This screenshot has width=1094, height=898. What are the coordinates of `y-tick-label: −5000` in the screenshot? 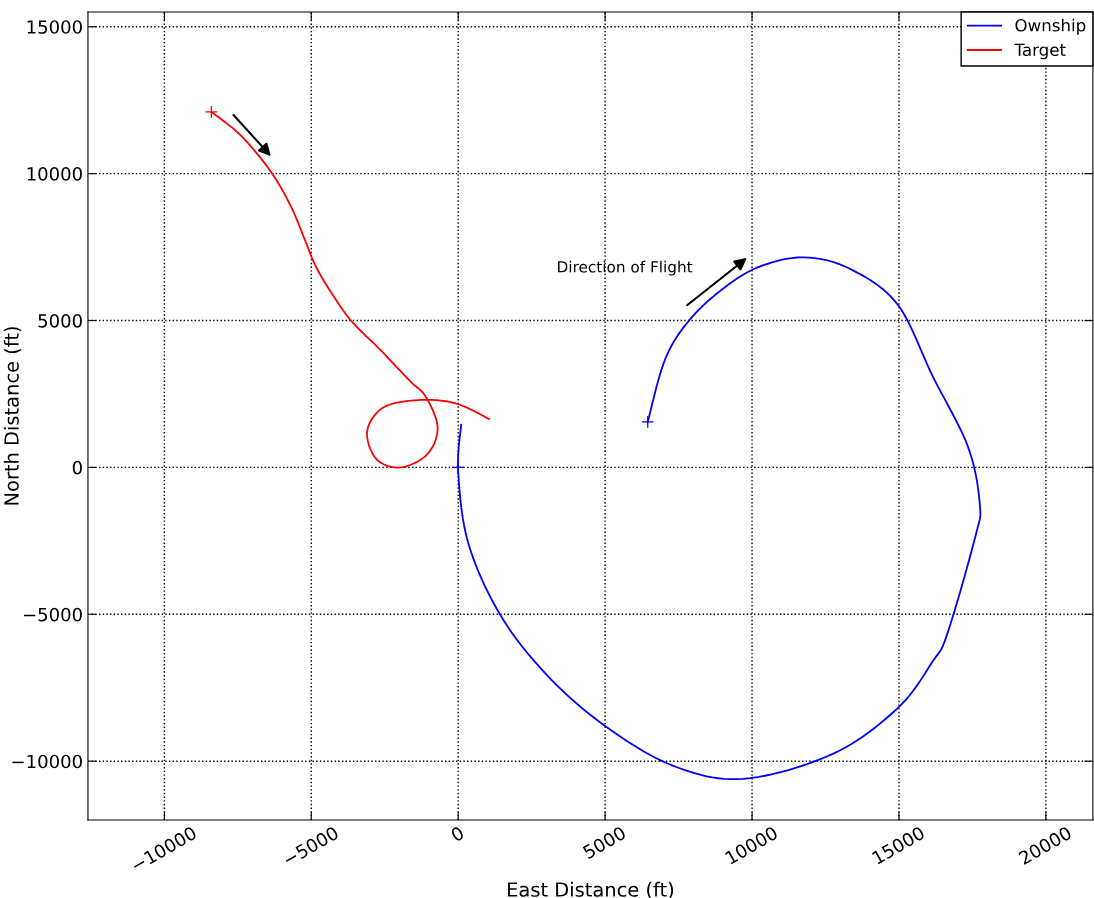 It's located at (52, 614).